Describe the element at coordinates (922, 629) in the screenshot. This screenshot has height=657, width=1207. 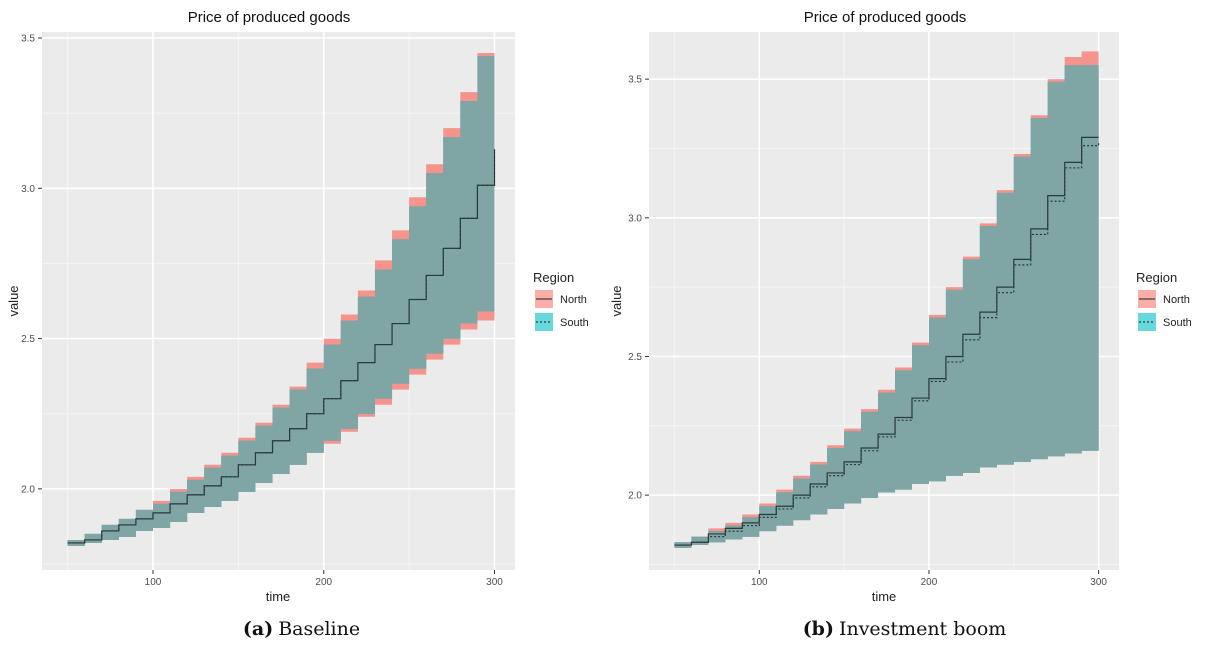
I see `caption-text: Investment boom` at that location.